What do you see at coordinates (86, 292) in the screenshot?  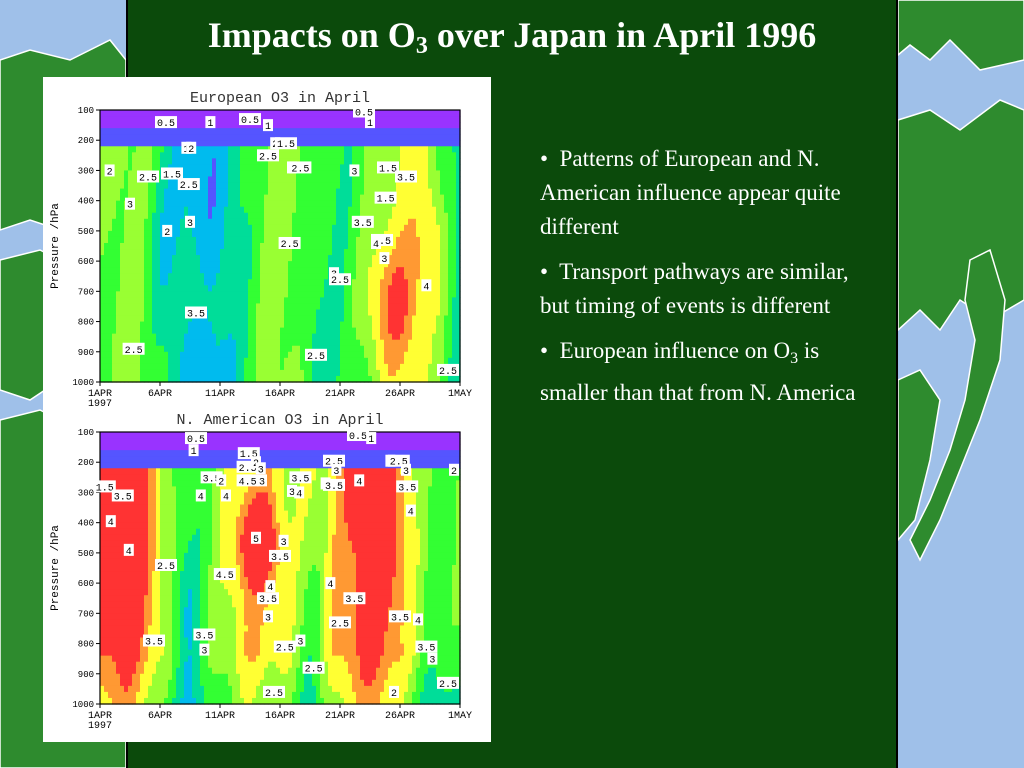 I see `y-tick-label: 700` at bounding box center [86, 292].